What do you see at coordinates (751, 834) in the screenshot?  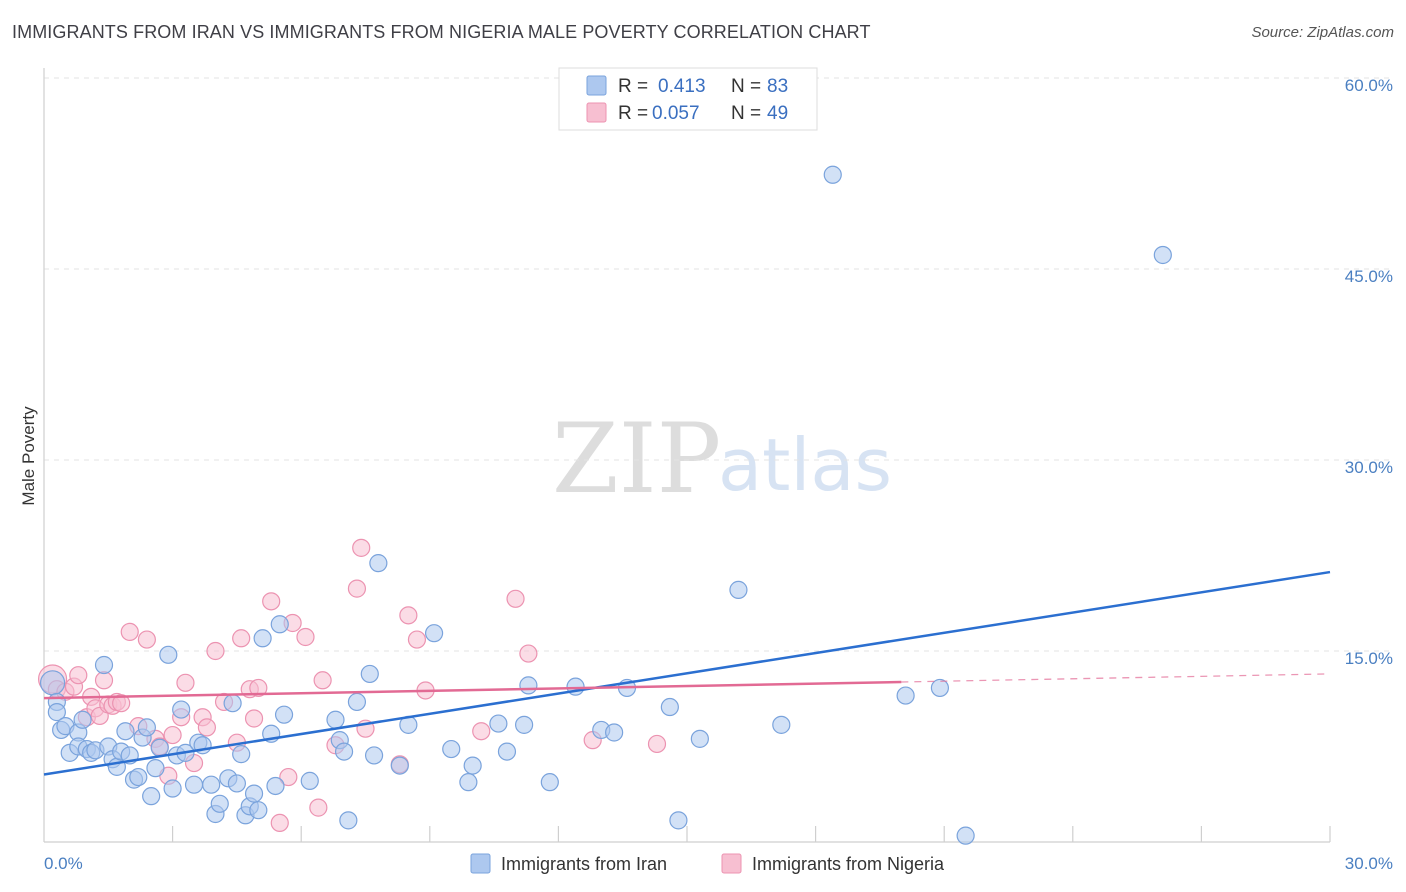 I see `x-tick-marks` at bounding box center [751, 834].